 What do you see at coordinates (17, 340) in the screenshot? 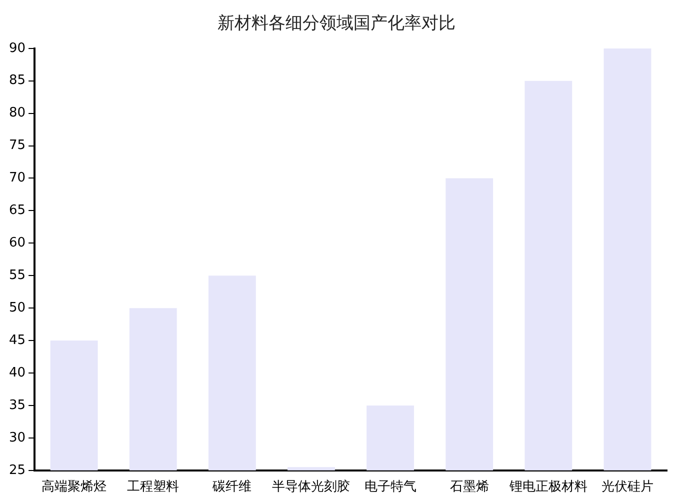
I see `y-tick-label: 45` at bounding box center [17, 340].